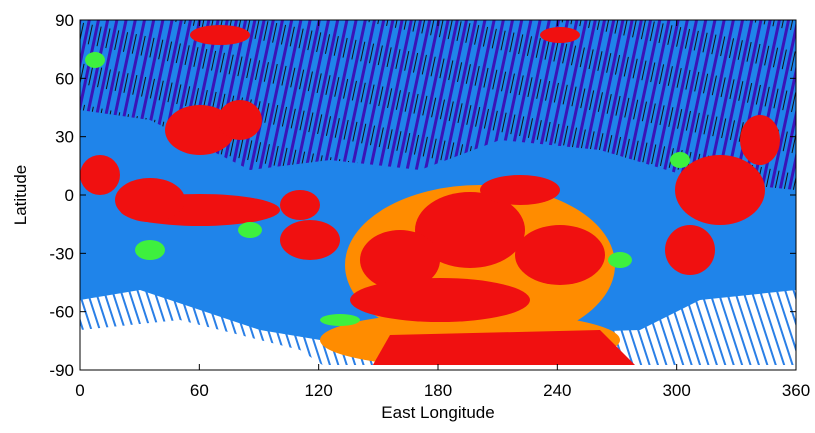 Image resolution: width=815 pixels, height=433 pixels. I want to click on y-axis-label: Latitude, so click(20, 195).